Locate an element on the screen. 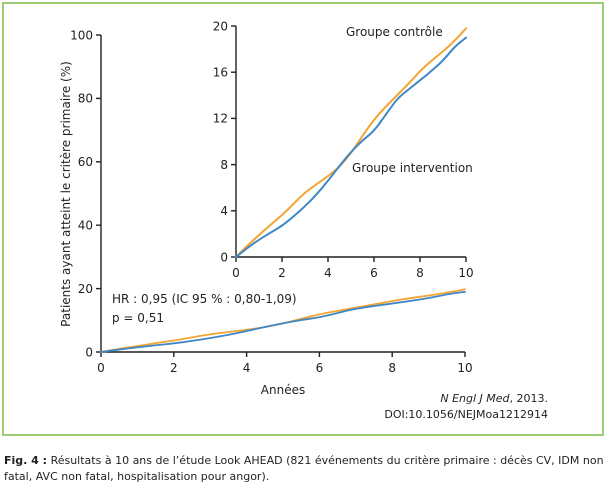  inset-y-tick-label: 16 is located at coordinates (220, 73).